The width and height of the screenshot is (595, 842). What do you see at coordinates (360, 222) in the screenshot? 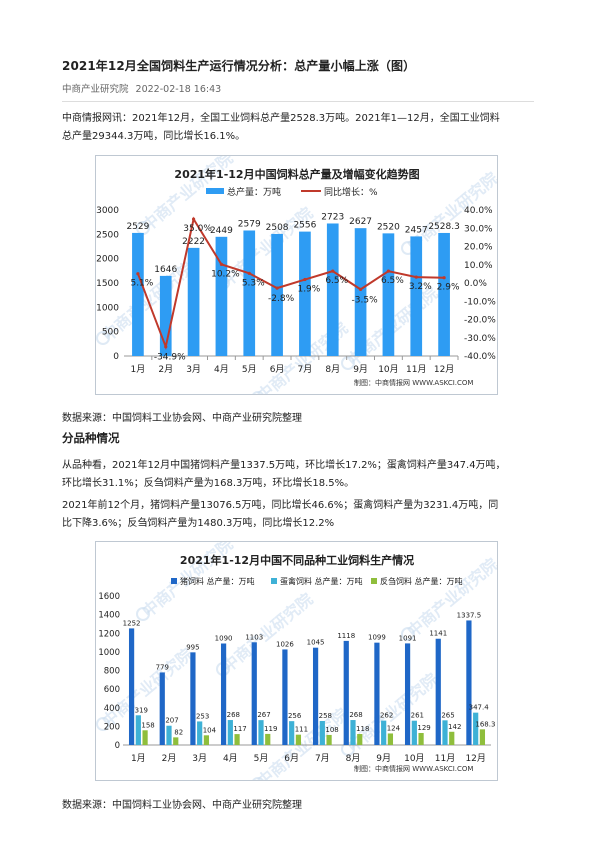
I see `chart1-bar-label: 2627` at bounding box center [360, 222].